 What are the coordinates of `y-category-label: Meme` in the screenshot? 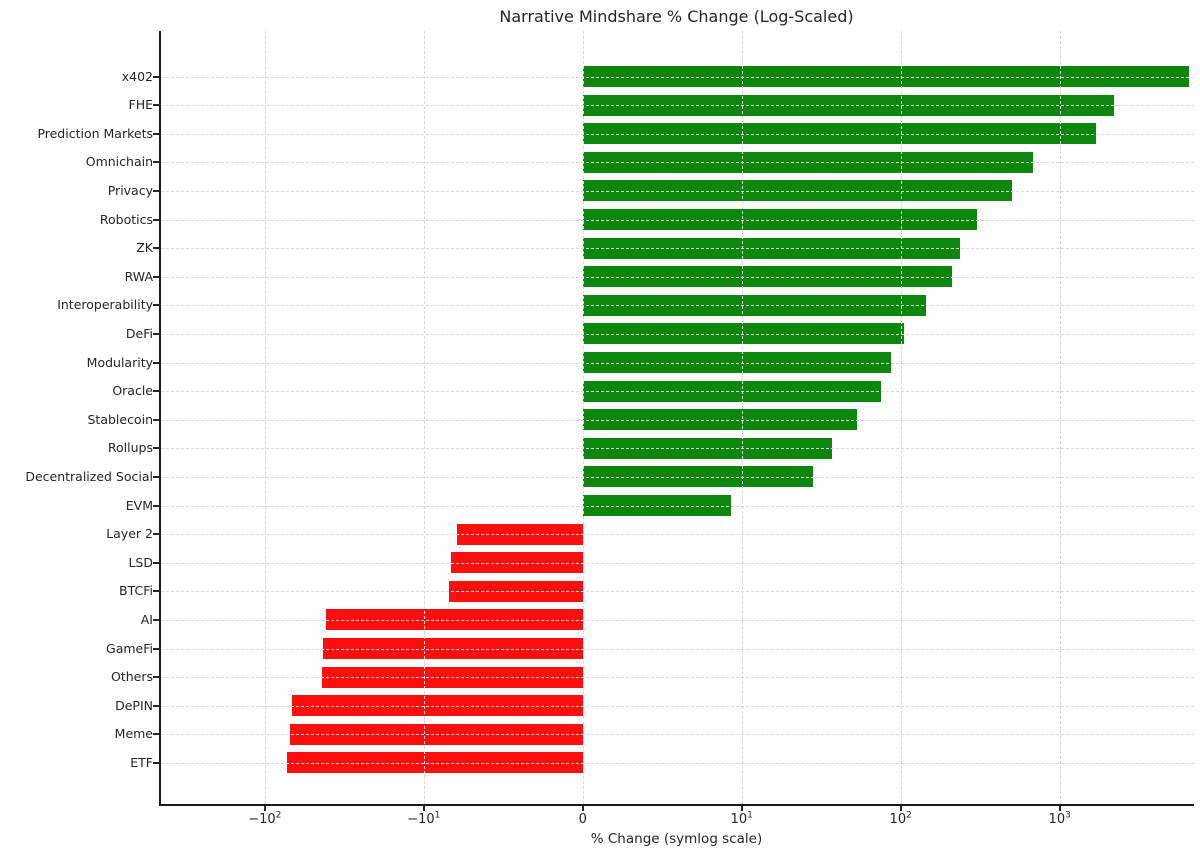 It's located at (133, 734).